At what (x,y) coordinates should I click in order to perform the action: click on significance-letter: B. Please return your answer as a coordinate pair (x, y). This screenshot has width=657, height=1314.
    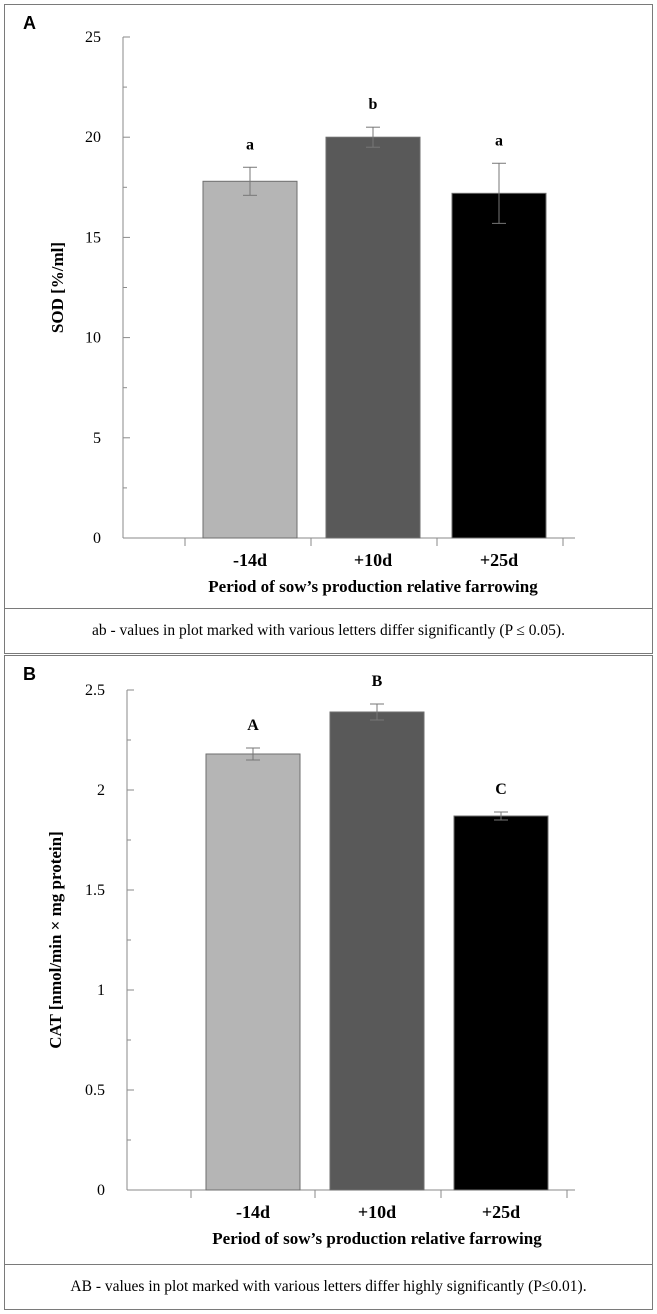
    Looking at the image, I should click on (377, 681).